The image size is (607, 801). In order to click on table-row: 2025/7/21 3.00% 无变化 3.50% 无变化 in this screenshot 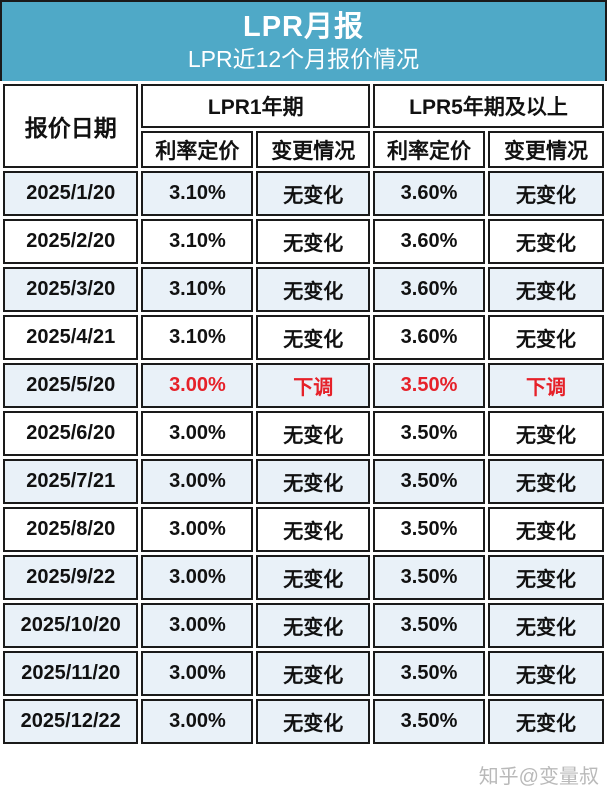, I will do `click(303, 481)`.